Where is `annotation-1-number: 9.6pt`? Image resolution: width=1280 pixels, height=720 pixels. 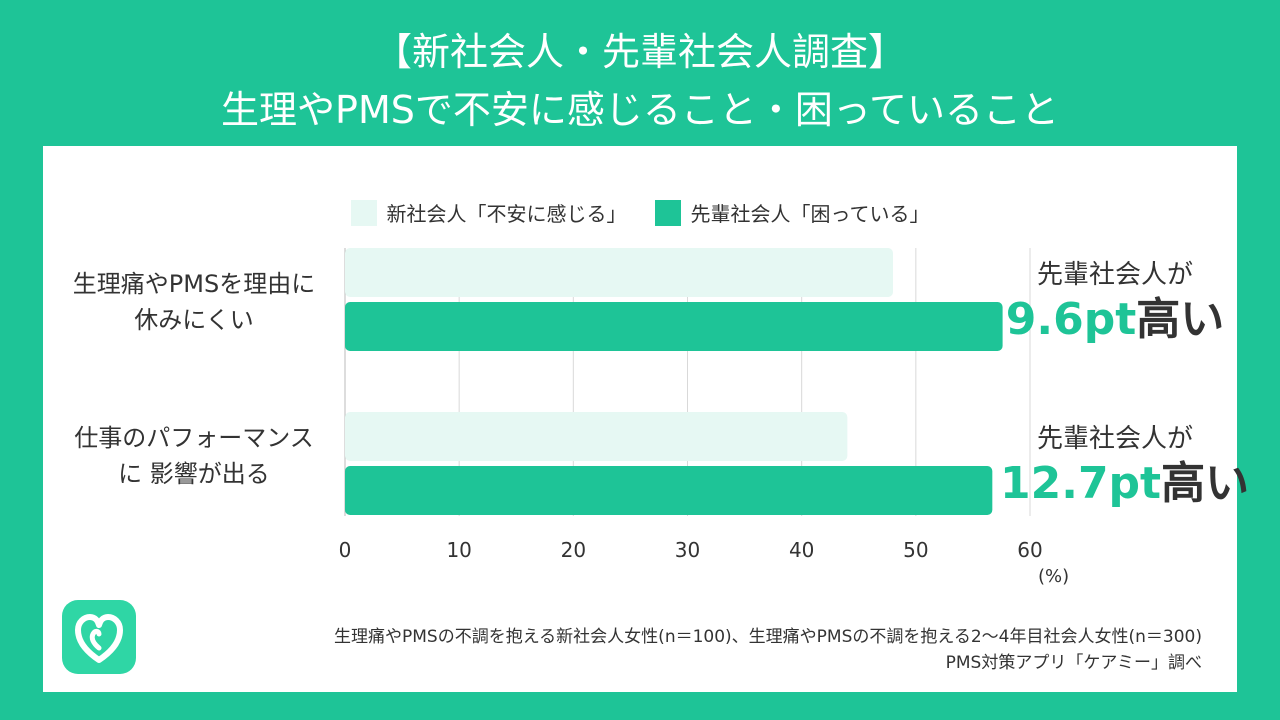 annotation-1-number: 9.6pt is located at coordinates (1071, 319).